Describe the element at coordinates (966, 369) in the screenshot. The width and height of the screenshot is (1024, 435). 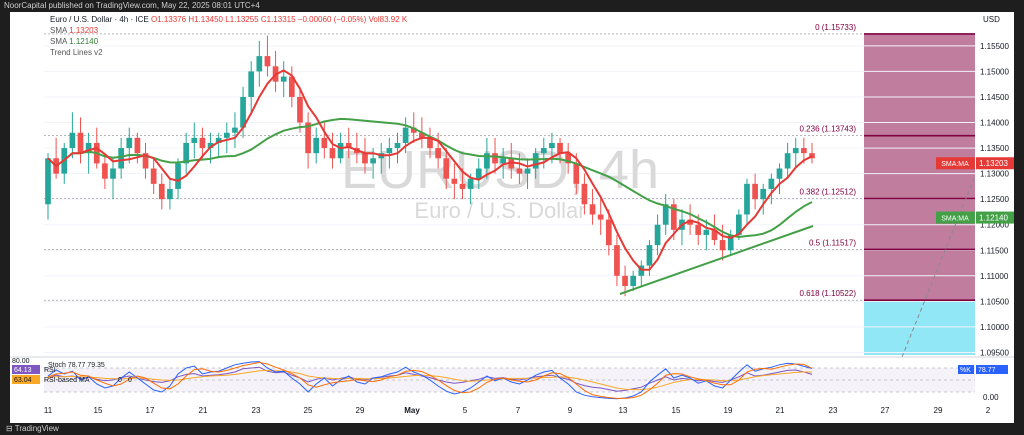
I see `stoch-k-label-tag-bg` at that location.